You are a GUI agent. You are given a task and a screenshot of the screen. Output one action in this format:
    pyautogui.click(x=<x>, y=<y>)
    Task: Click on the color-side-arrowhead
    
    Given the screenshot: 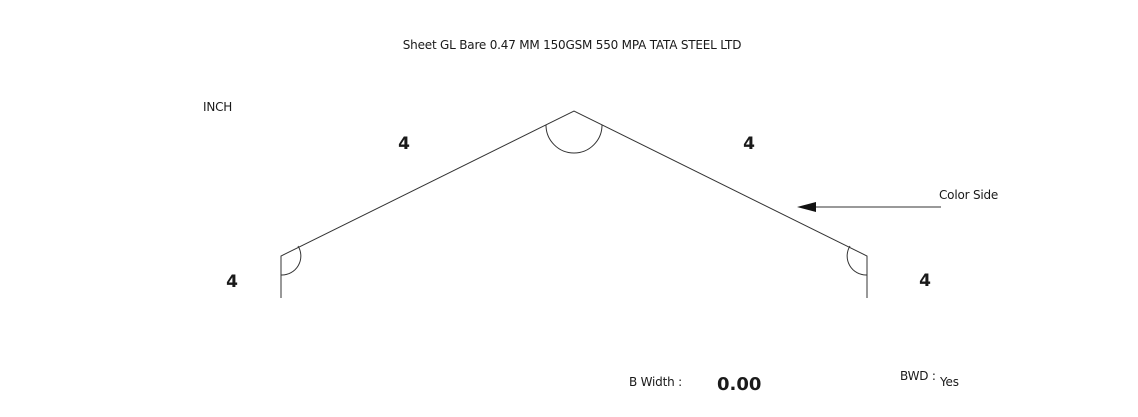 What is the action you would take?
    pyautogui.click(x=806, y=207)
    